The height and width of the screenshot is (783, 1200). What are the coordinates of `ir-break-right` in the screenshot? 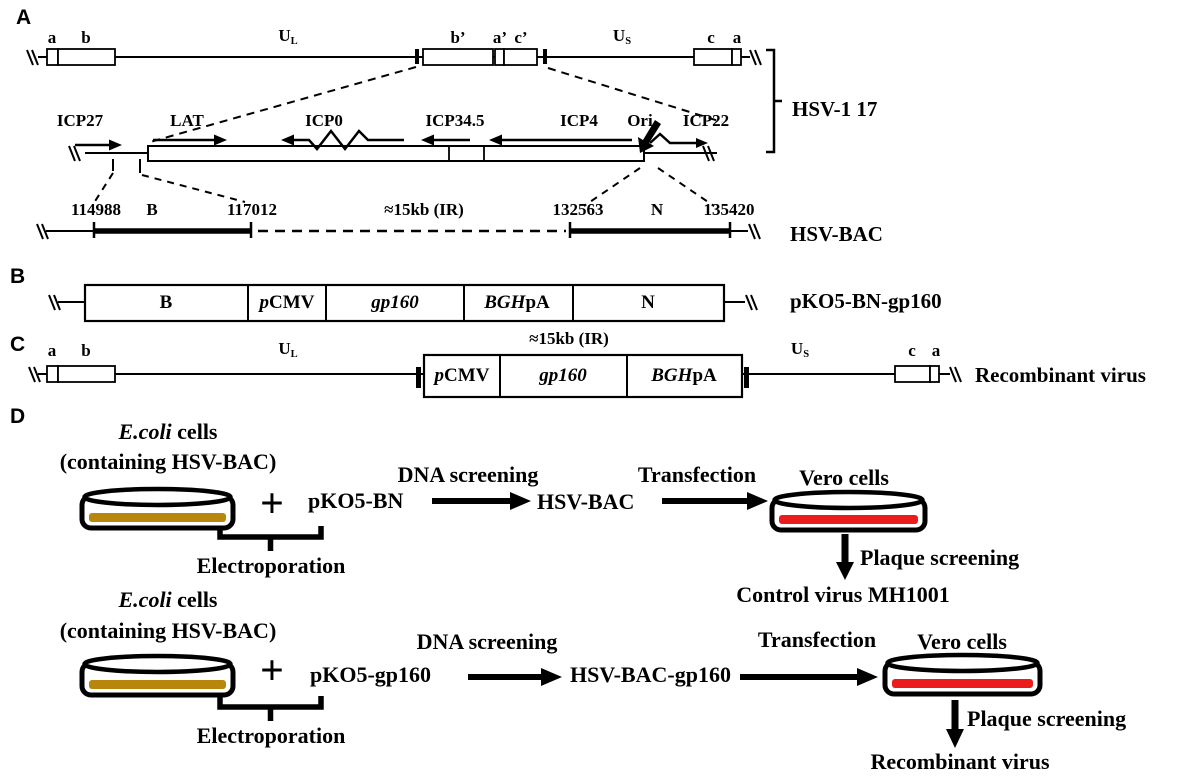 It's located at (708, 153).